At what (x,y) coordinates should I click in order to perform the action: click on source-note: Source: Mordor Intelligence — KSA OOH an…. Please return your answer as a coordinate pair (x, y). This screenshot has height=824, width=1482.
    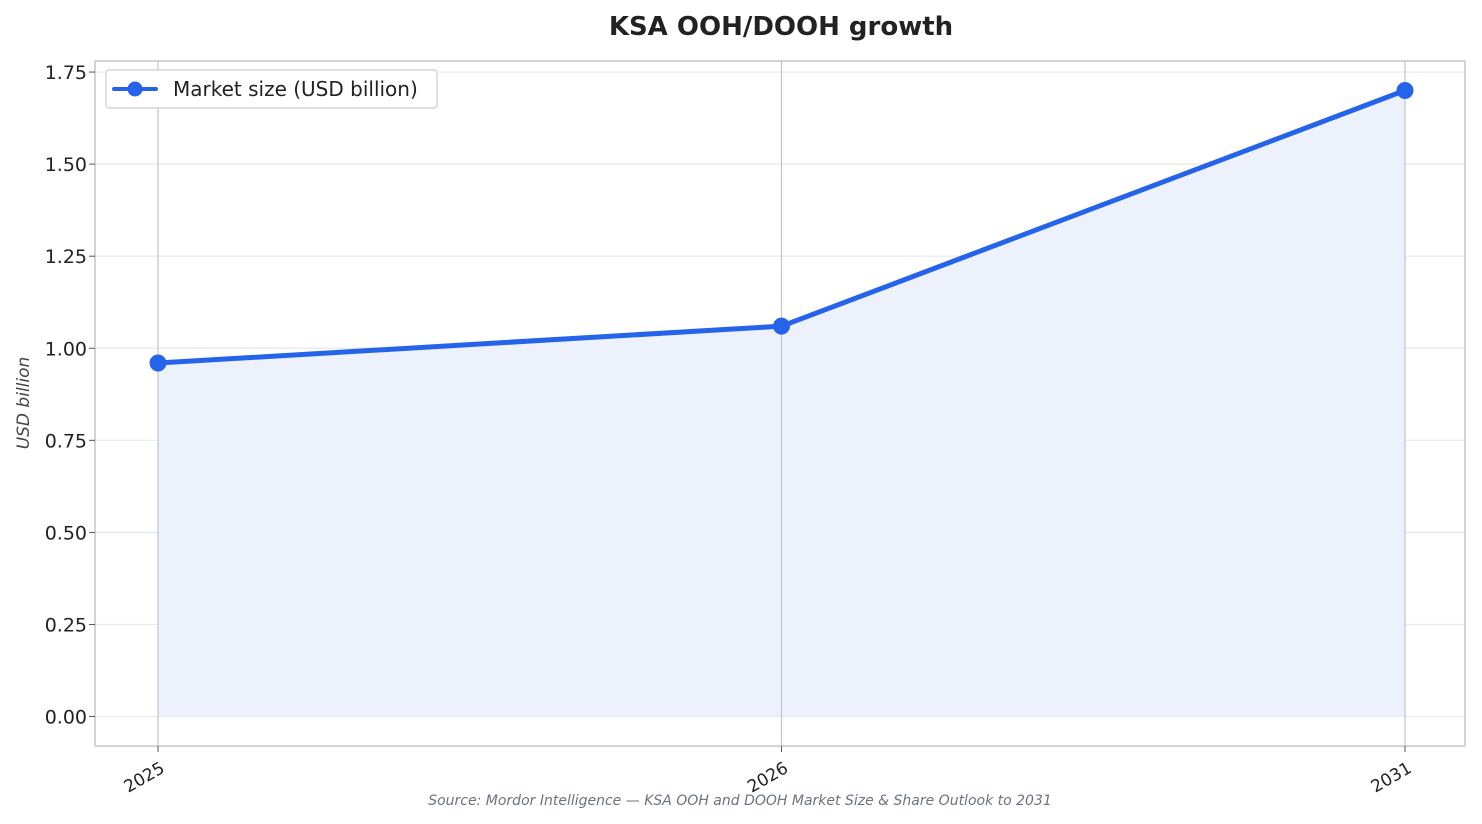
    Looking at the image, I should click on (740, 801).